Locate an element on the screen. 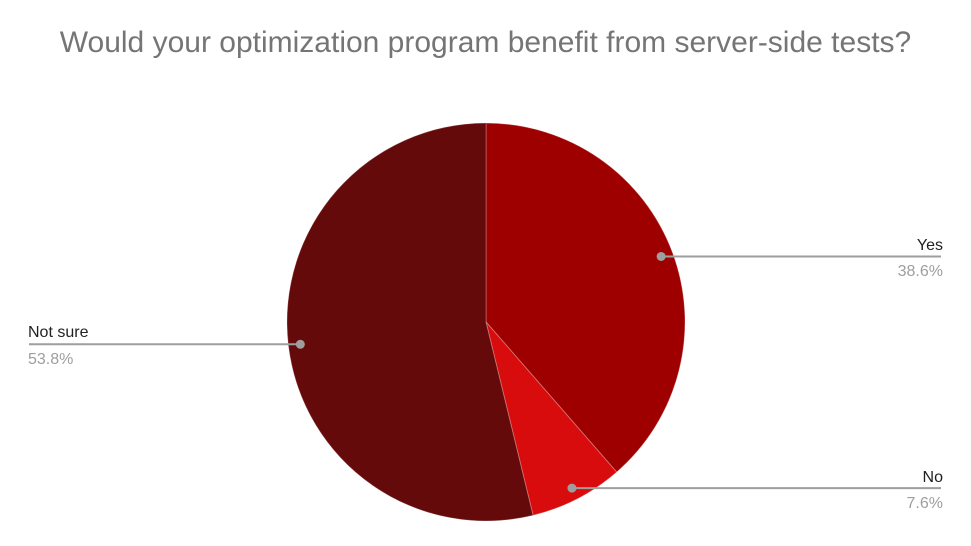 Image resolution: width=971 pixels, height=546 pixels. slice-percent-no: 7.6% is located at coordinates (925, 503).